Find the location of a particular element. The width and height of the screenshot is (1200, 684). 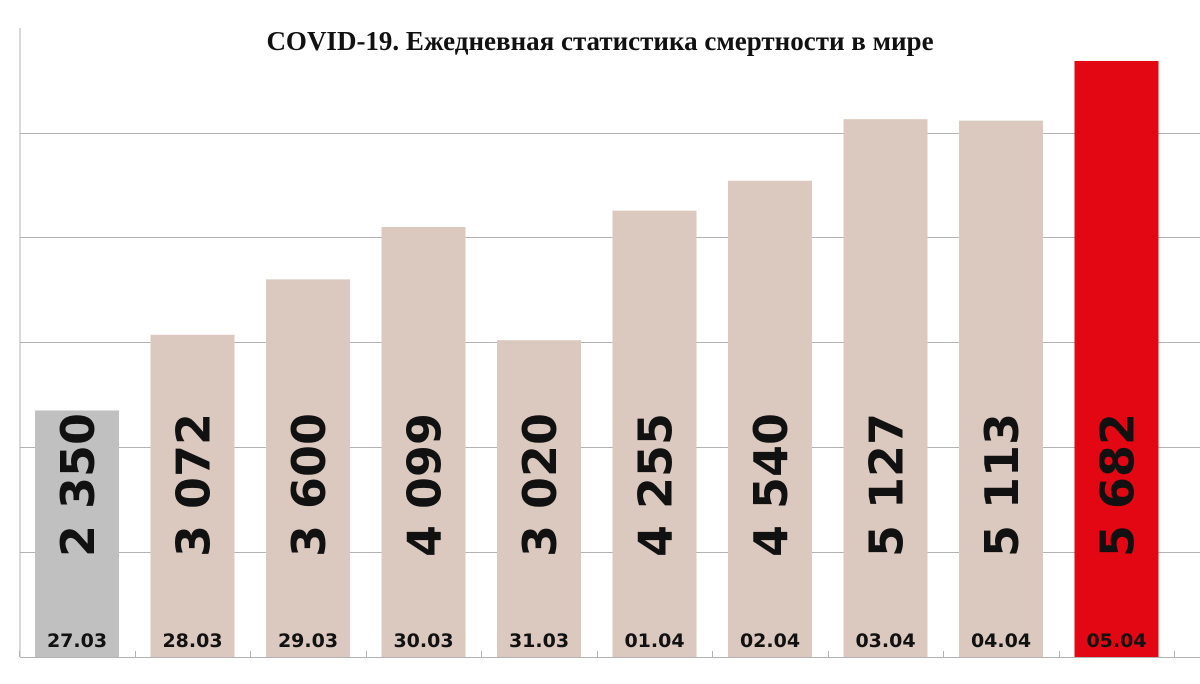

bar-value-label: 3 600 is located at coordinates (309, 485).